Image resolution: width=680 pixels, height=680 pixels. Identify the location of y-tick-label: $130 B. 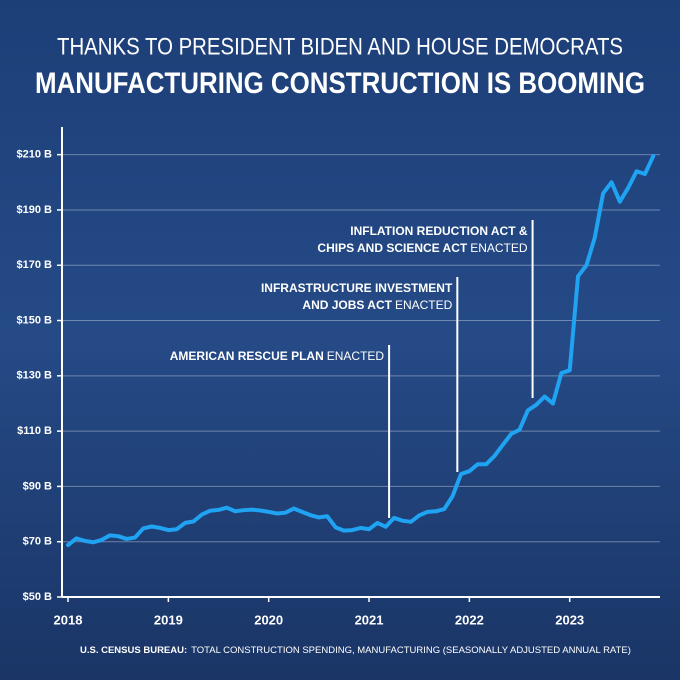
(35, 376).